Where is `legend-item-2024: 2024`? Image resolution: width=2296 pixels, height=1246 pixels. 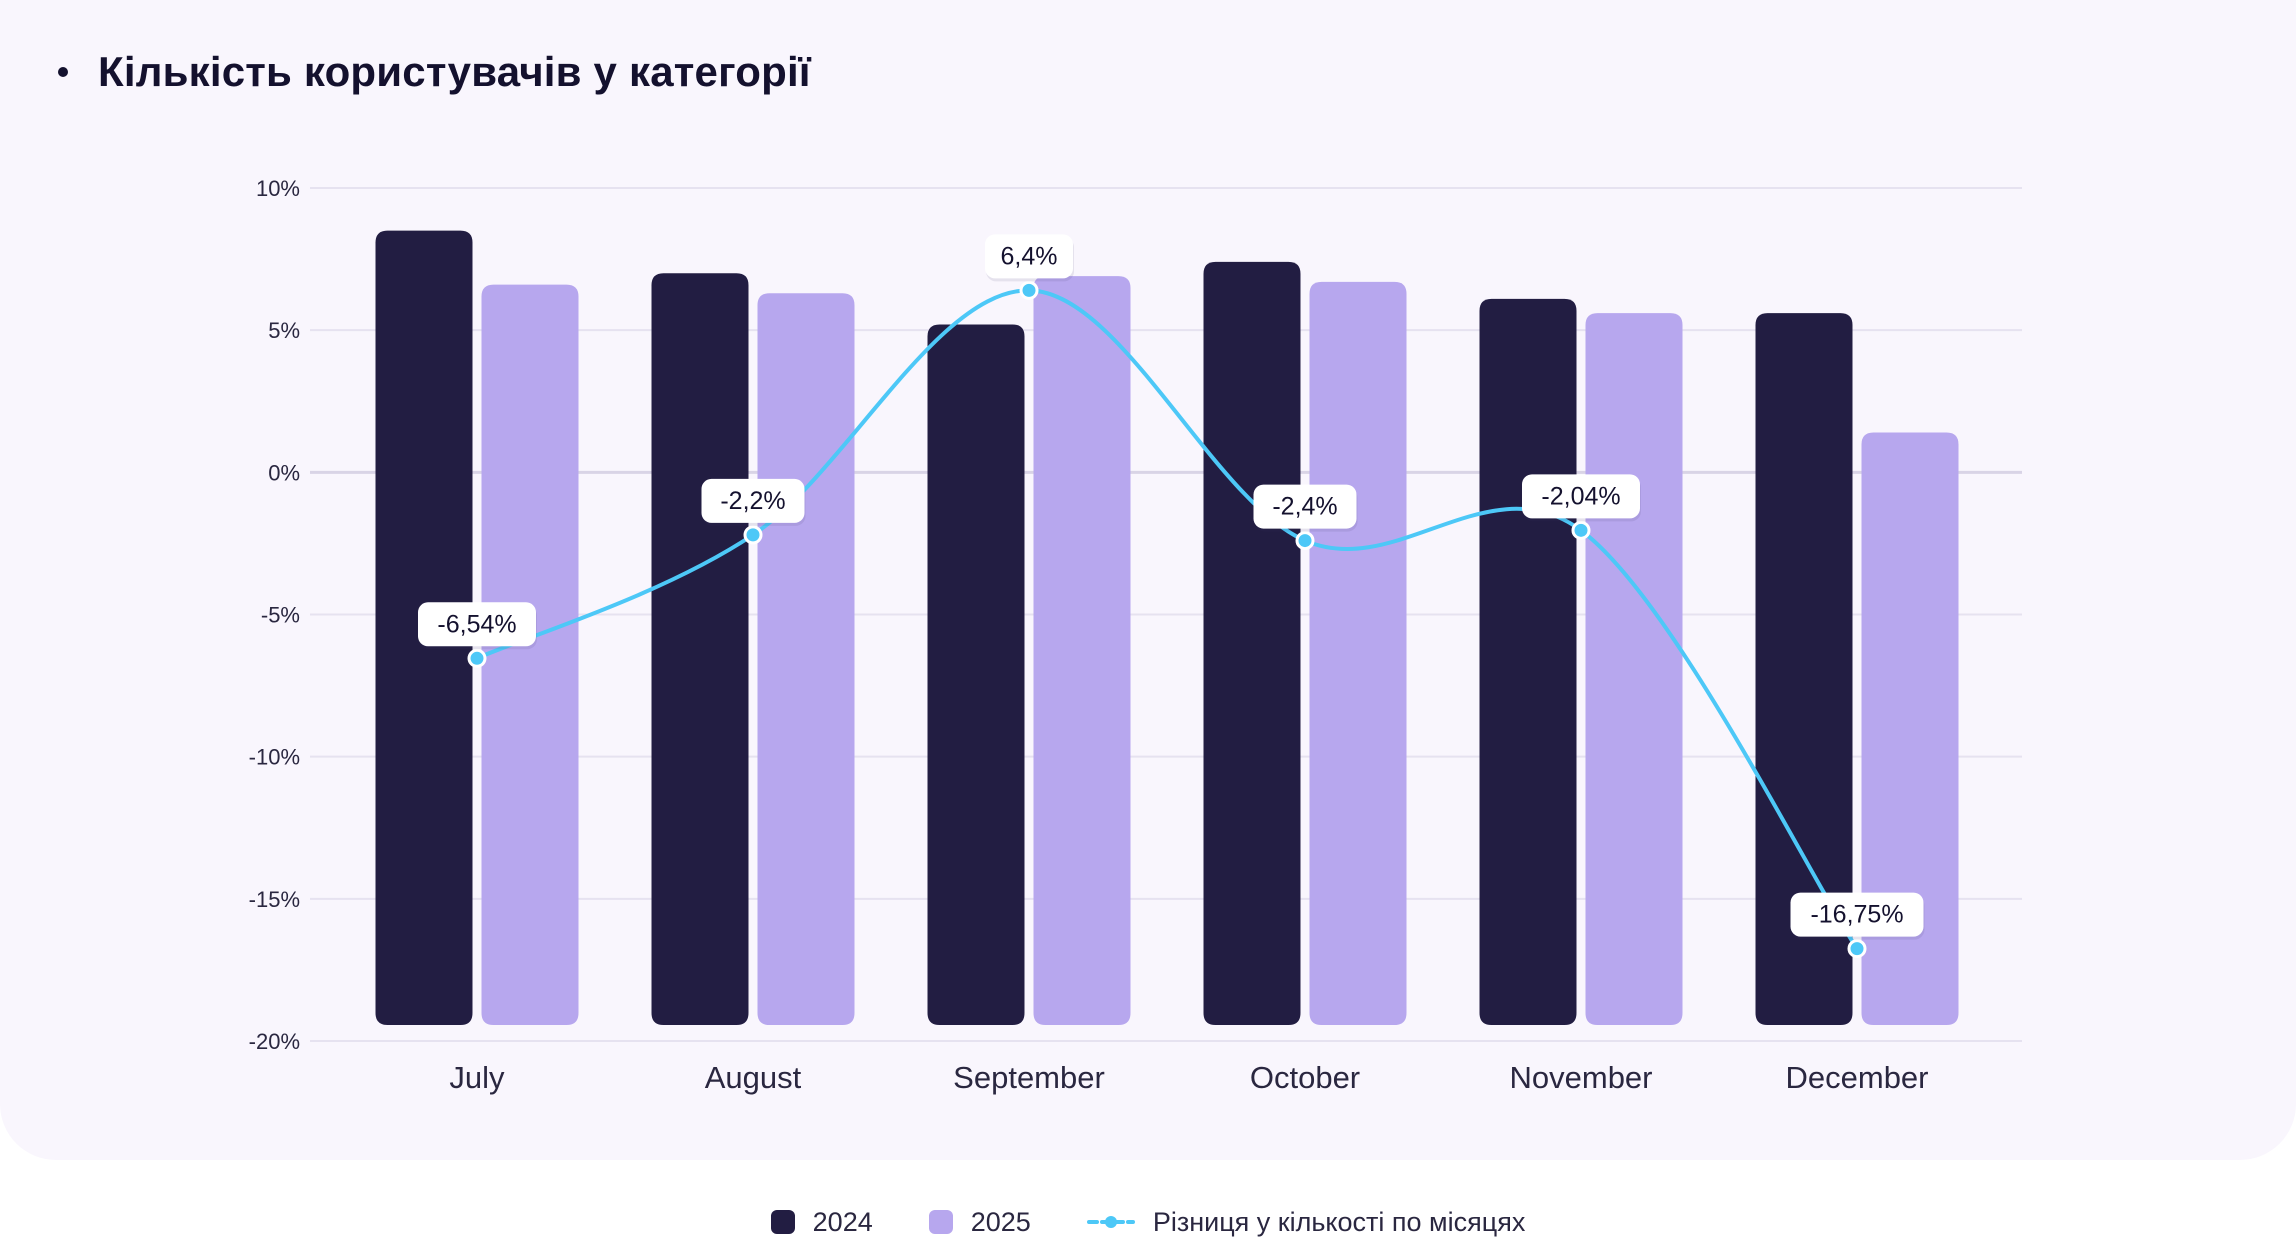
legend-item-2024: 2024 is located at coordinates (821, 1222).